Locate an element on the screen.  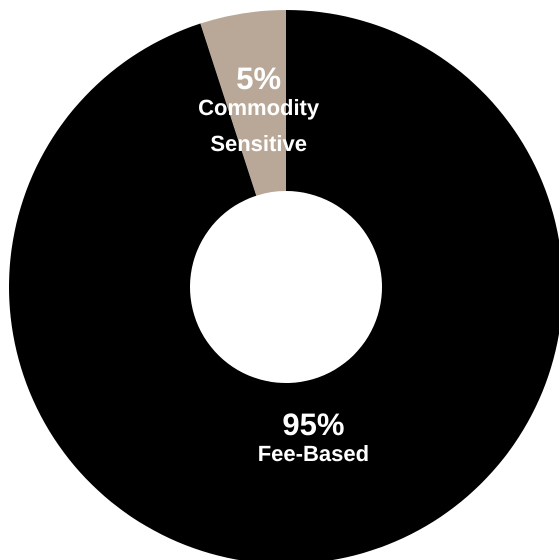
slice-label: Fee-Based is located at coordinates (314, 453).